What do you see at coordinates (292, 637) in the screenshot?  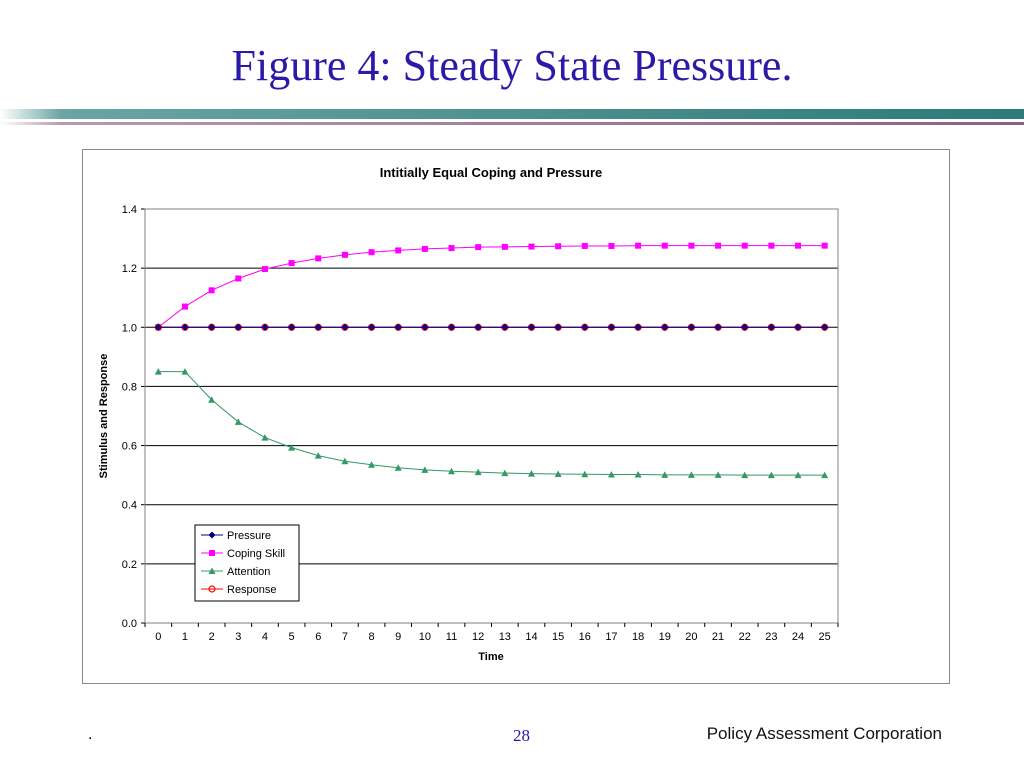 I see `x-tick-label: 5` at bounding box center [292, 637].